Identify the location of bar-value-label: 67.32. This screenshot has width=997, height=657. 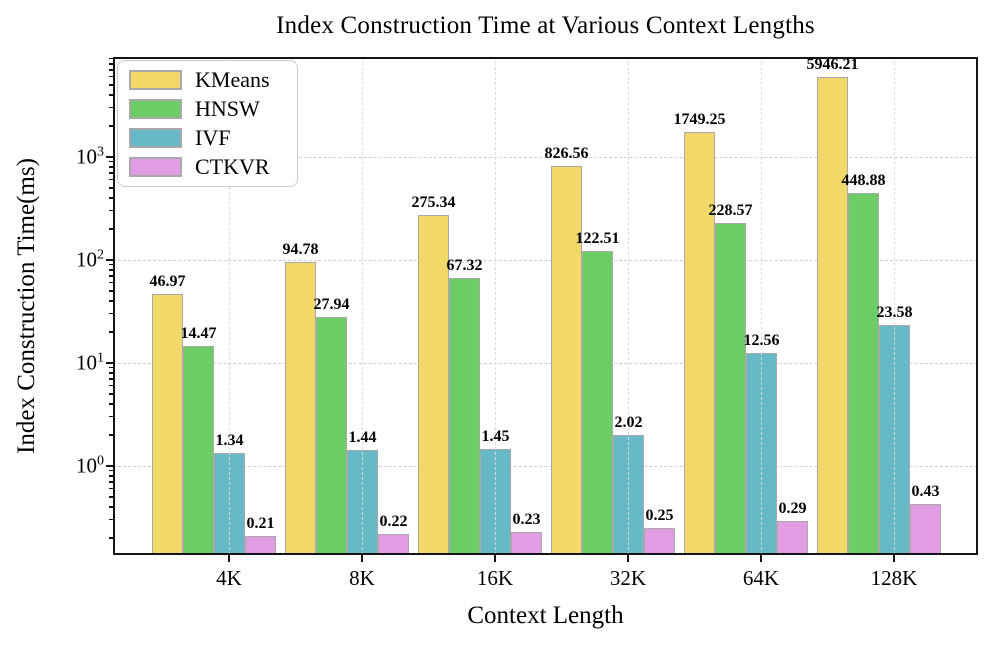
(464, 265).